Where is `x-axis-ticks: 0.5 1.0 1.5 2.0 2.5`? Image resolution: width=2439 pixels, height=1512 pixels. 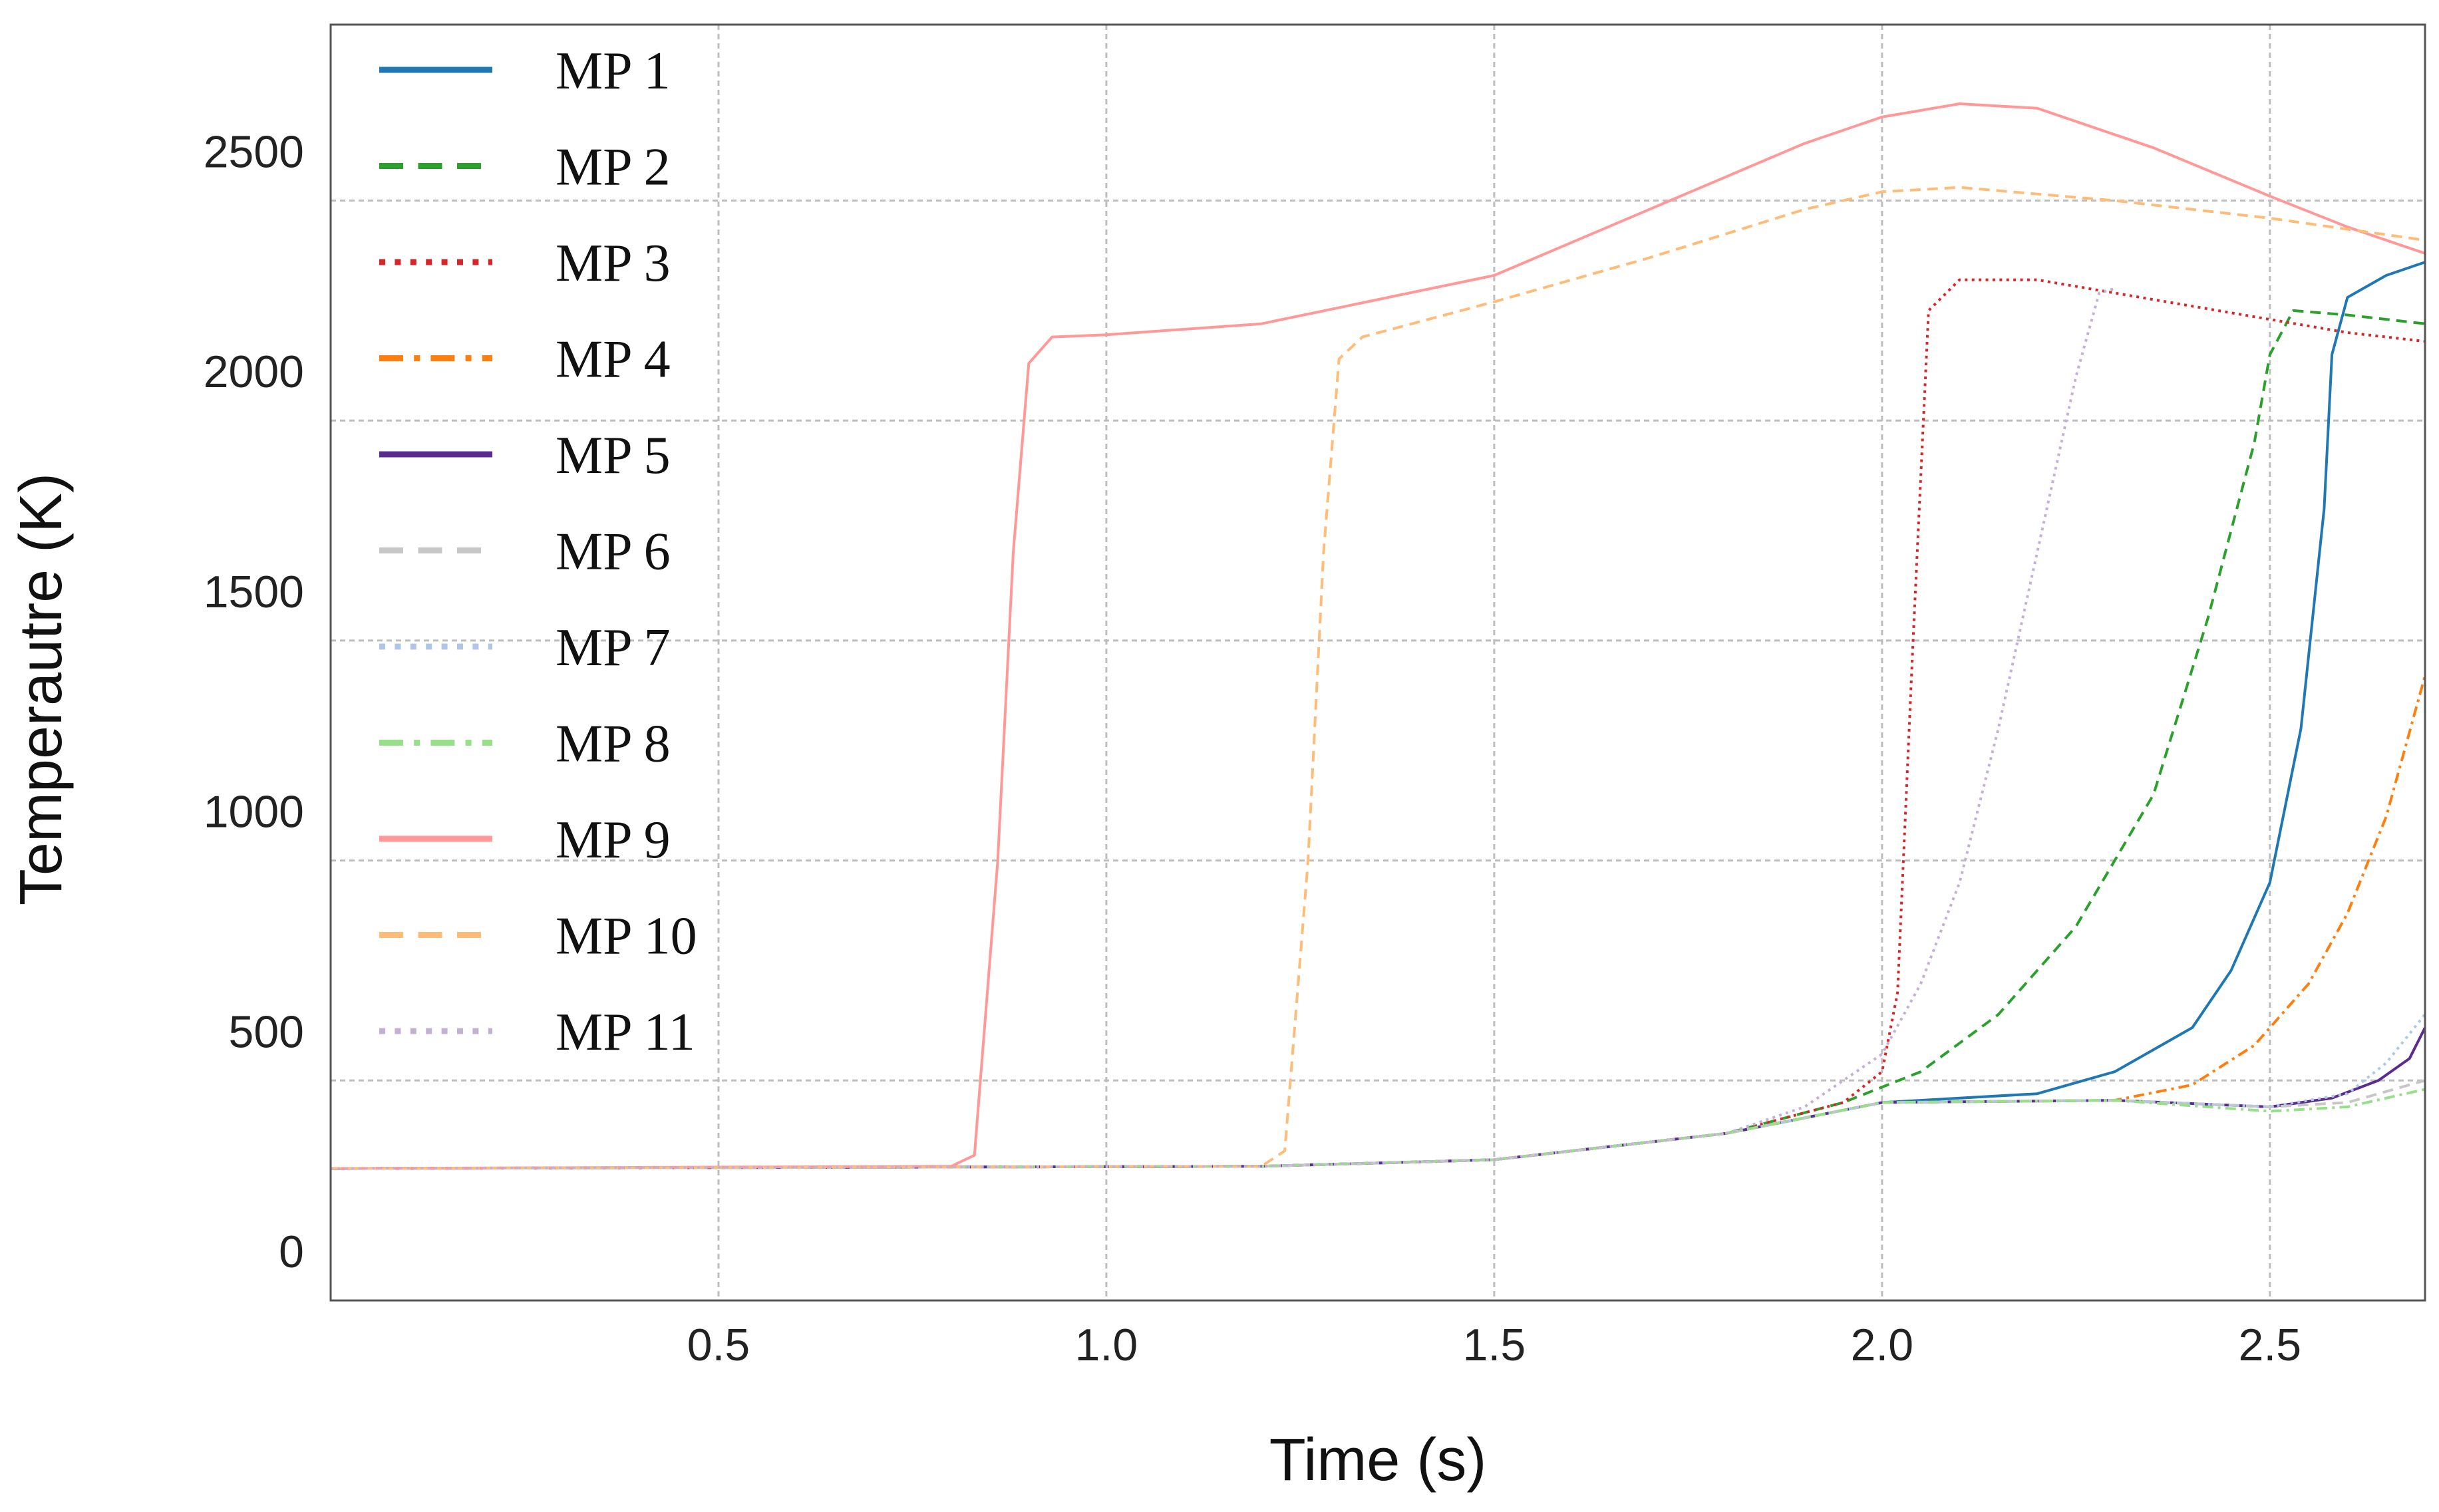
x-axis-ticks: 0.5 1.0 1.5 2.0 2.5 is located at coordinates (1494, 1345).